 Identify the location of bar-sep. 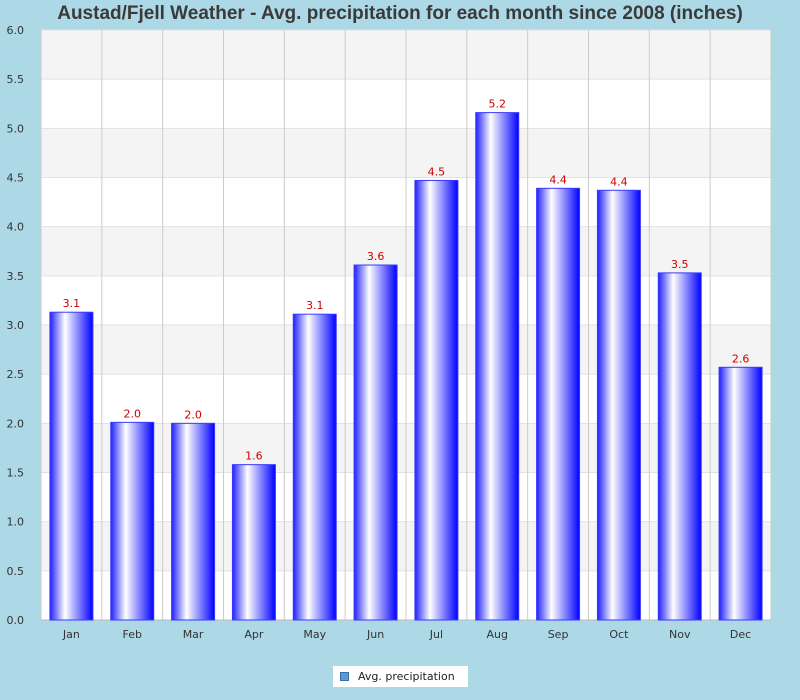
(558, 404).